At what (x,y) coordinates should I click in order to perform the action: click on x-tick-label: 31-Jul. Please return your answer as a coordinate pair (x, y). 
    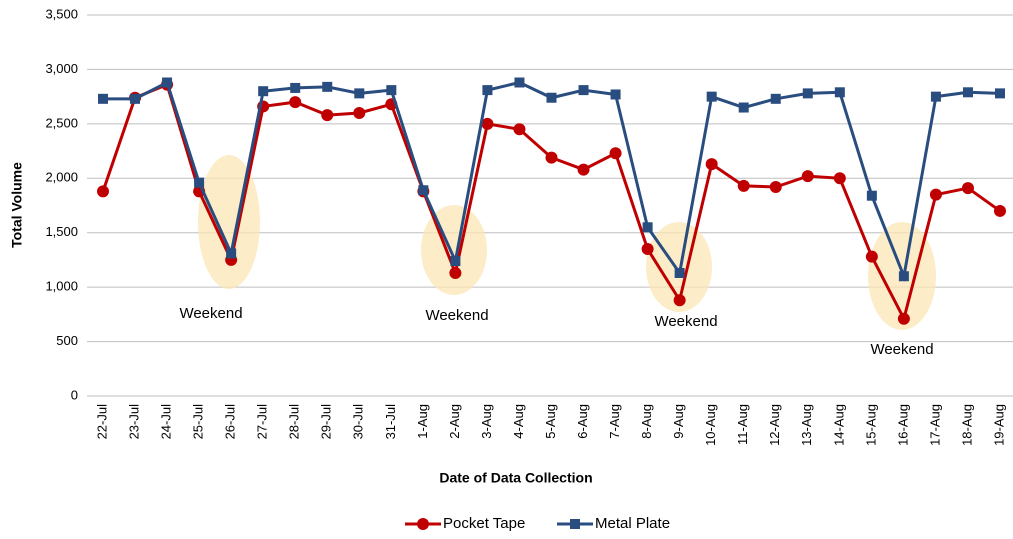
    Looking at the image, I should click on (390, 422).